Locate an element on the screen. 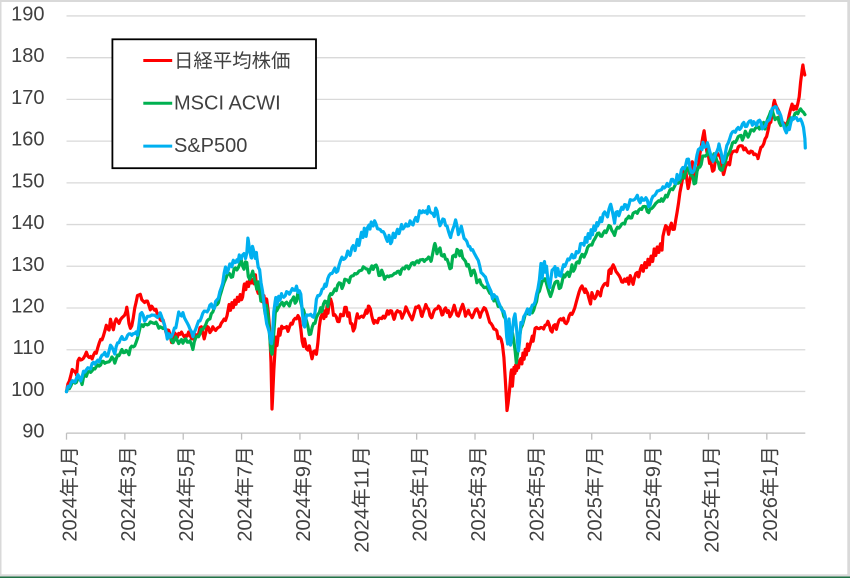  svg-text: 130 is located at coordinates (27, 265).